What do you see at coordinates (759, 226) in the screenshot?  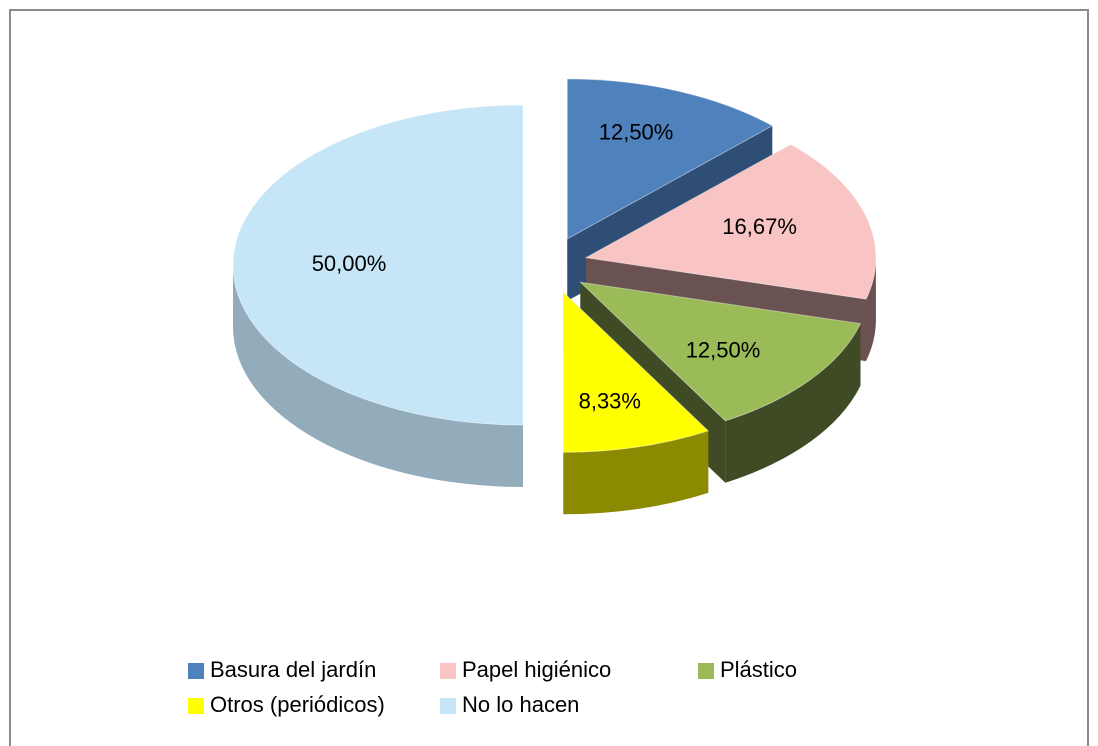 I see `data-label: 16,67%` at bounding box center [759, 226].